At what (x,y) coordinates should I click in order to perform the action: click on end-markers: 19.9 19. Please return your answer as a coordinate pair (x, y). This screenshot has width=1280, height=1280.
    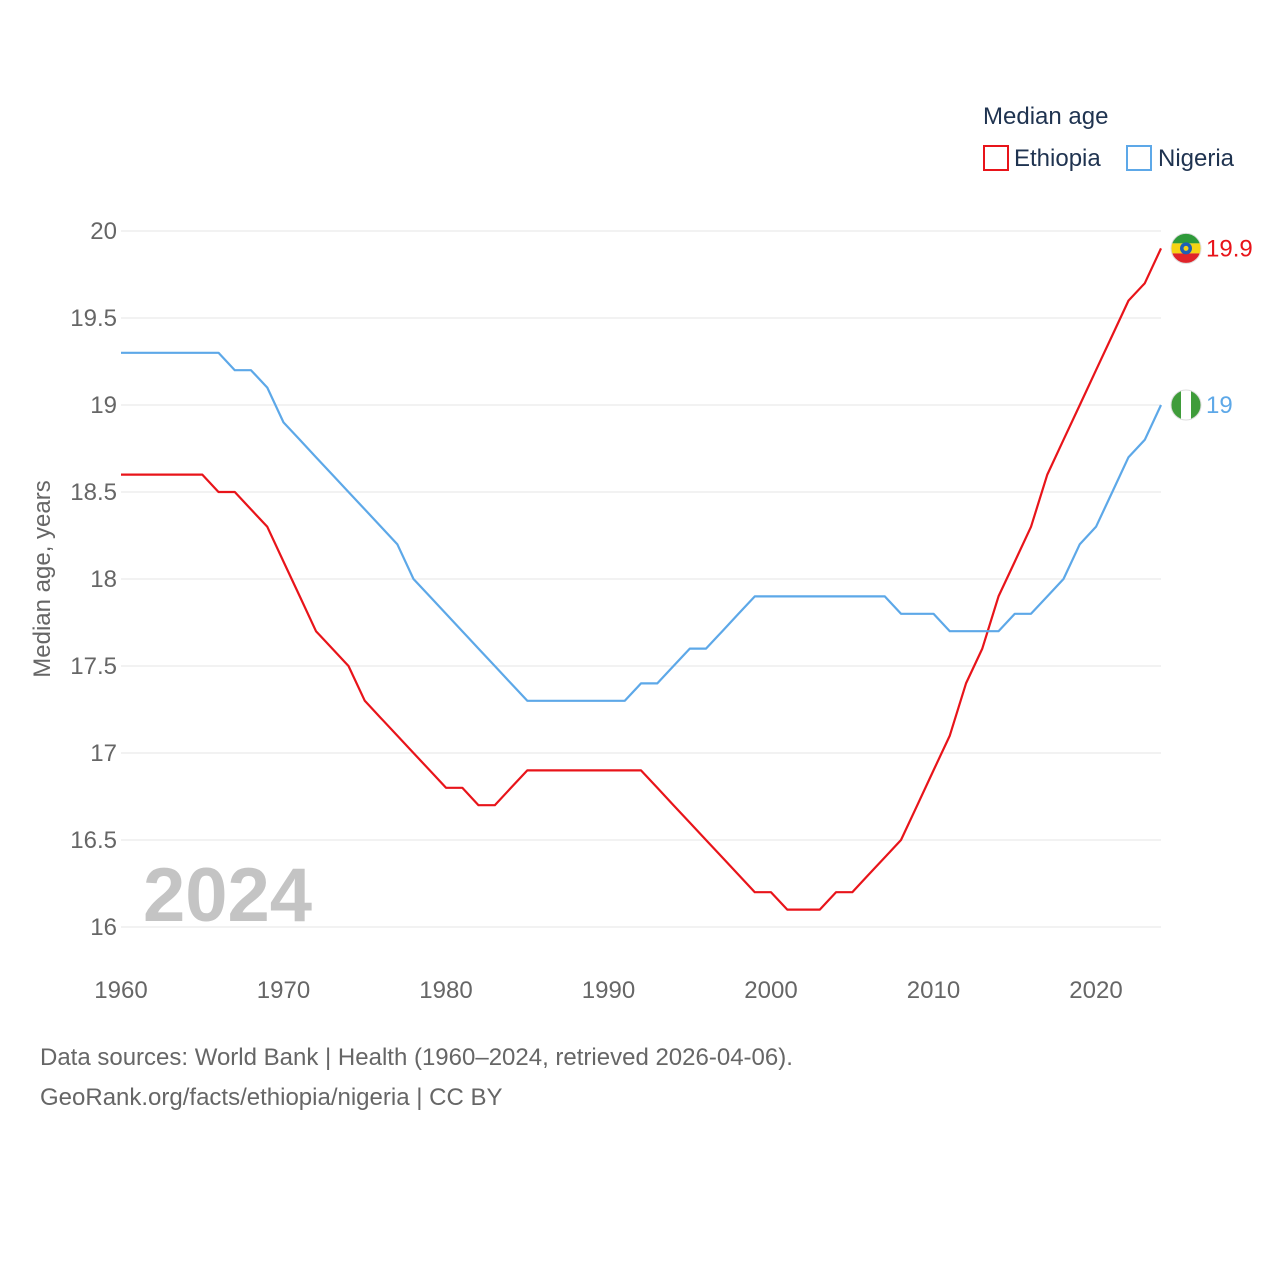
    Looking at the image, I should click on (1211, 326).